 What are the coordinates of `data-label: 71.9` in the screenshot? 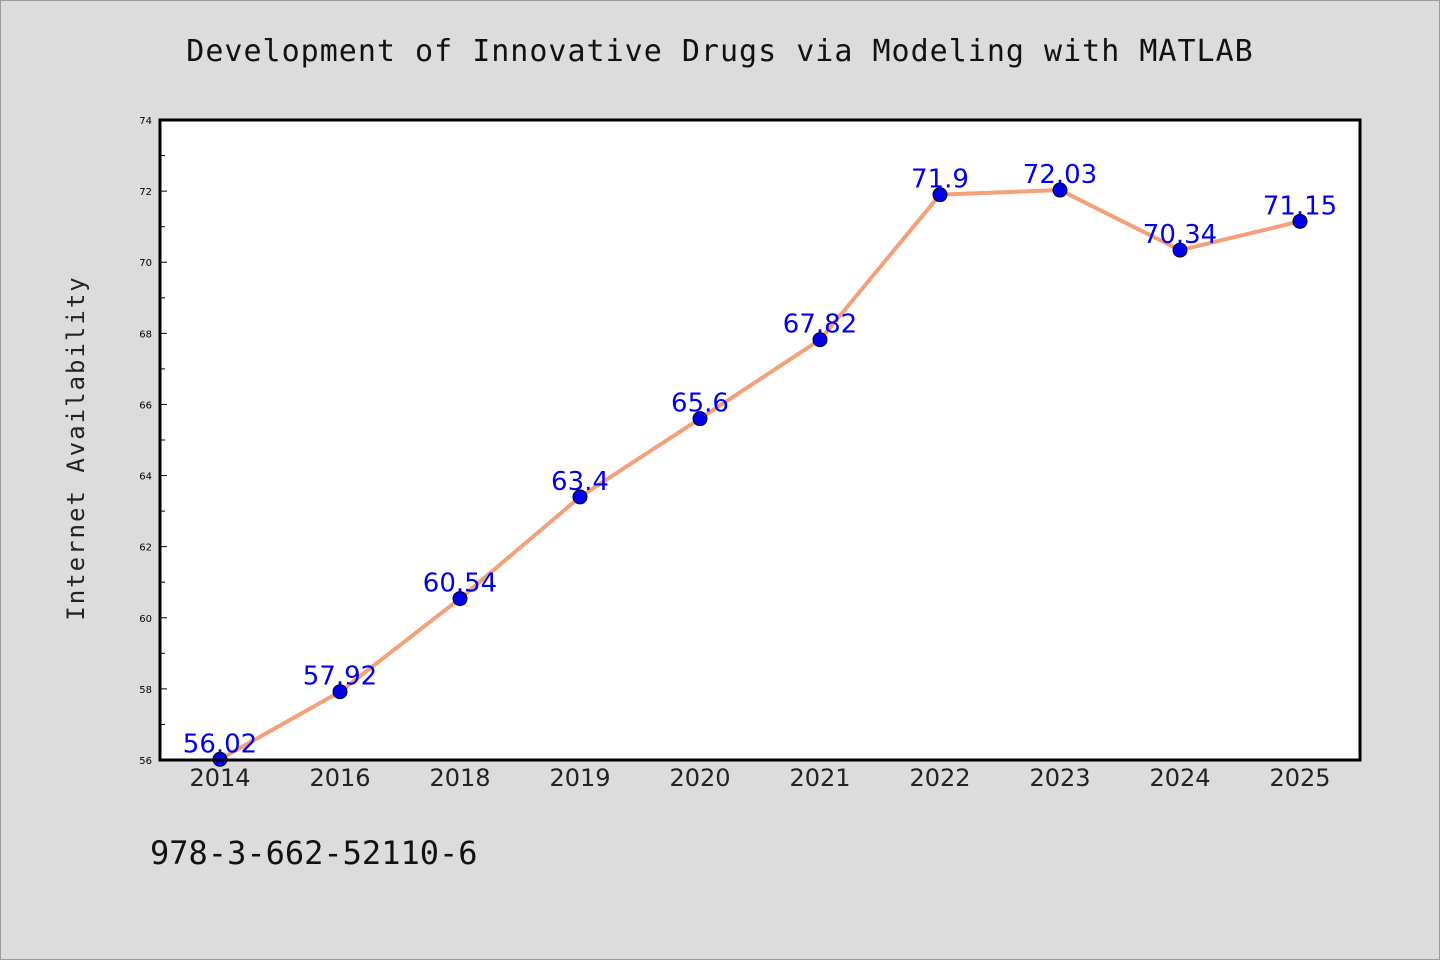 It's located at (940, 180).